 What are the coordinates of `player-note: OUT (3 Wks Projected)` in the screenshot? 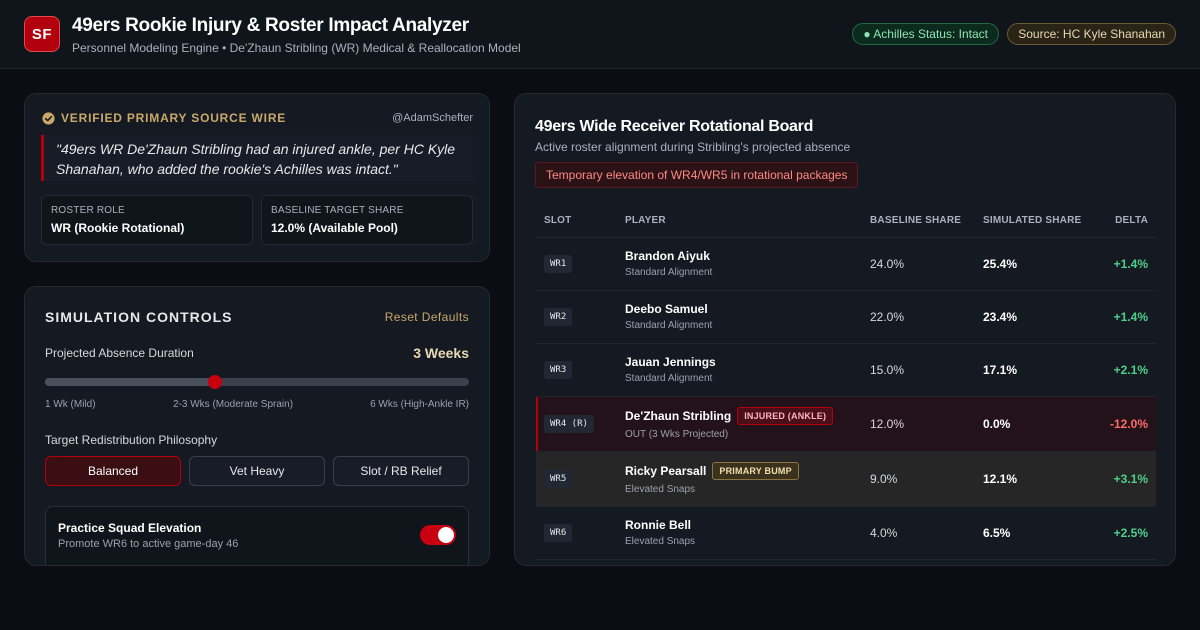 It's located at (677, 434).